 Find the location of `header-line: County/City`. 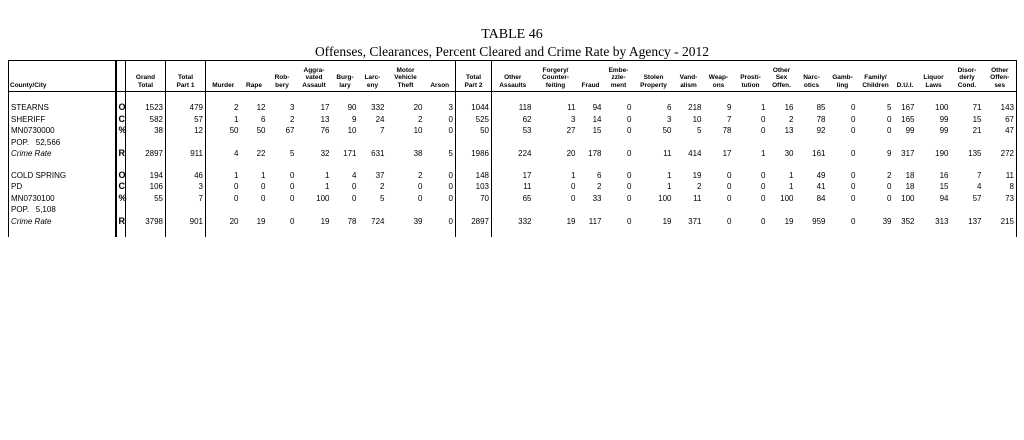

header-line: County/City is located at coordinates (28, 85).